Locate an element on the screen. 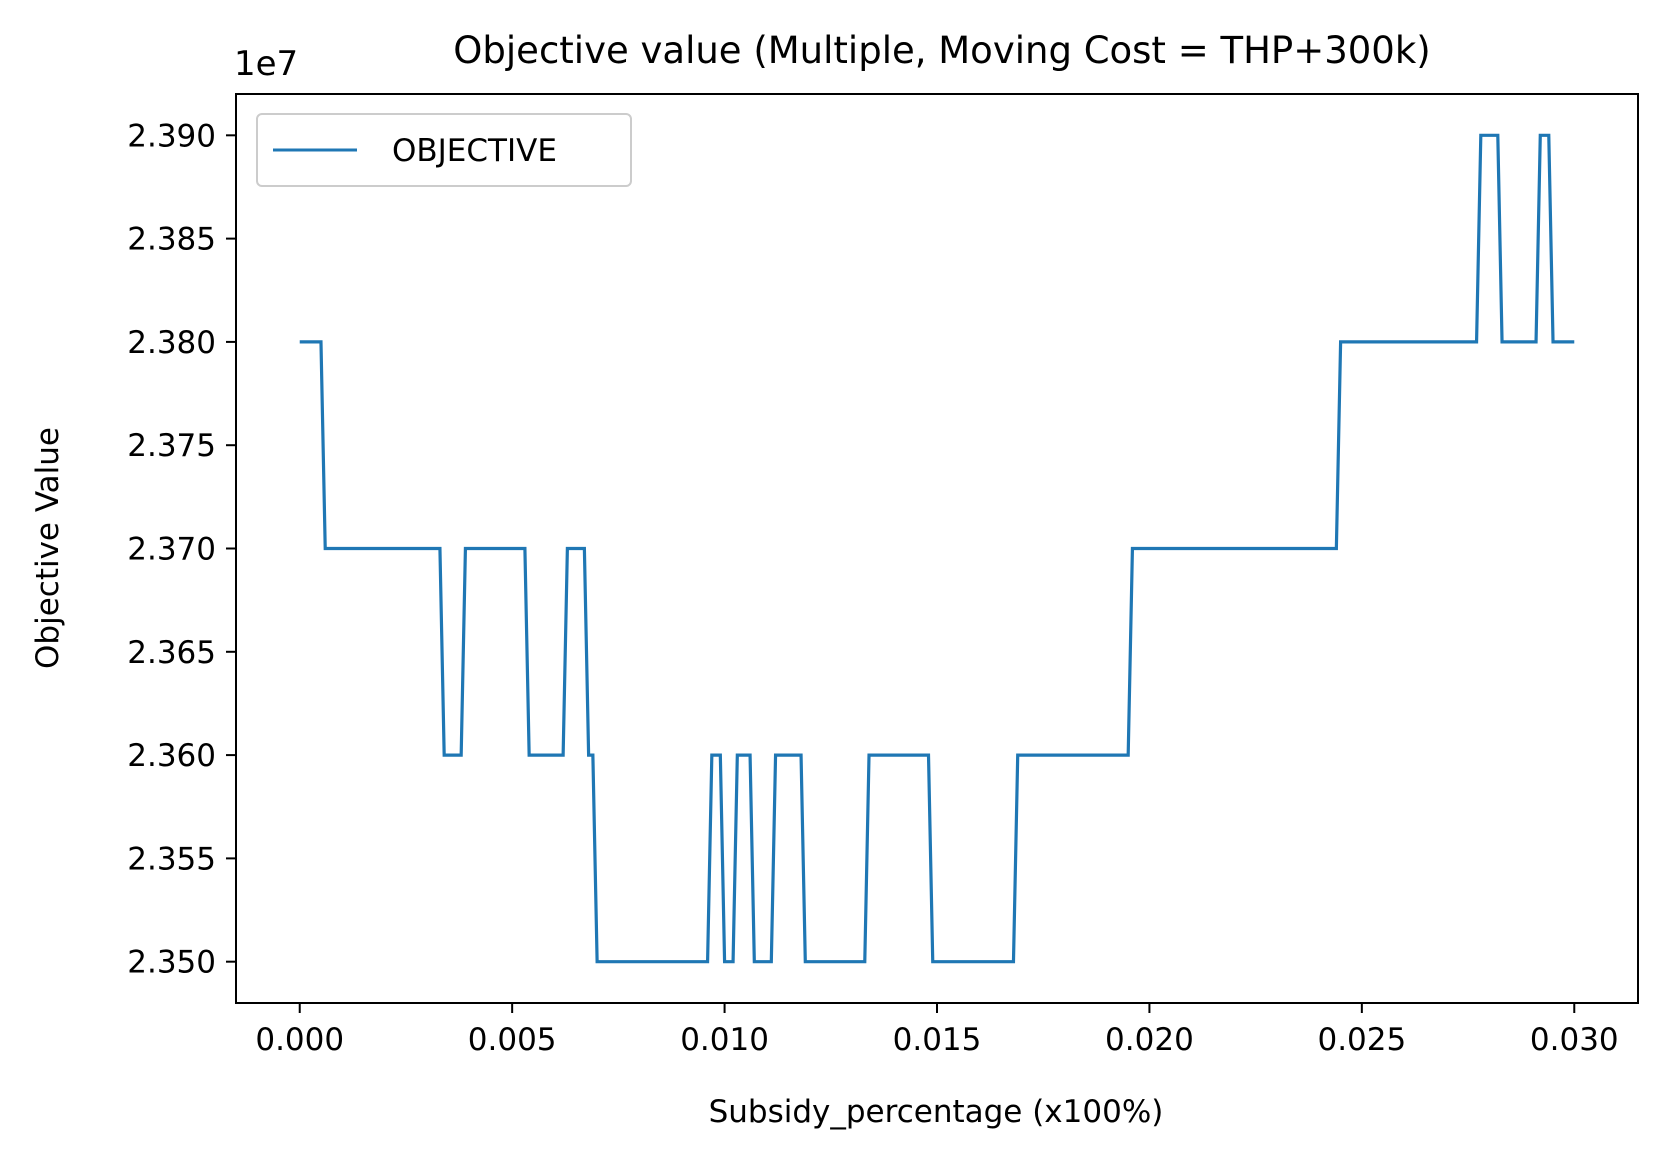  y-tick-label: 2.380 is located at coordinates (171, 343).